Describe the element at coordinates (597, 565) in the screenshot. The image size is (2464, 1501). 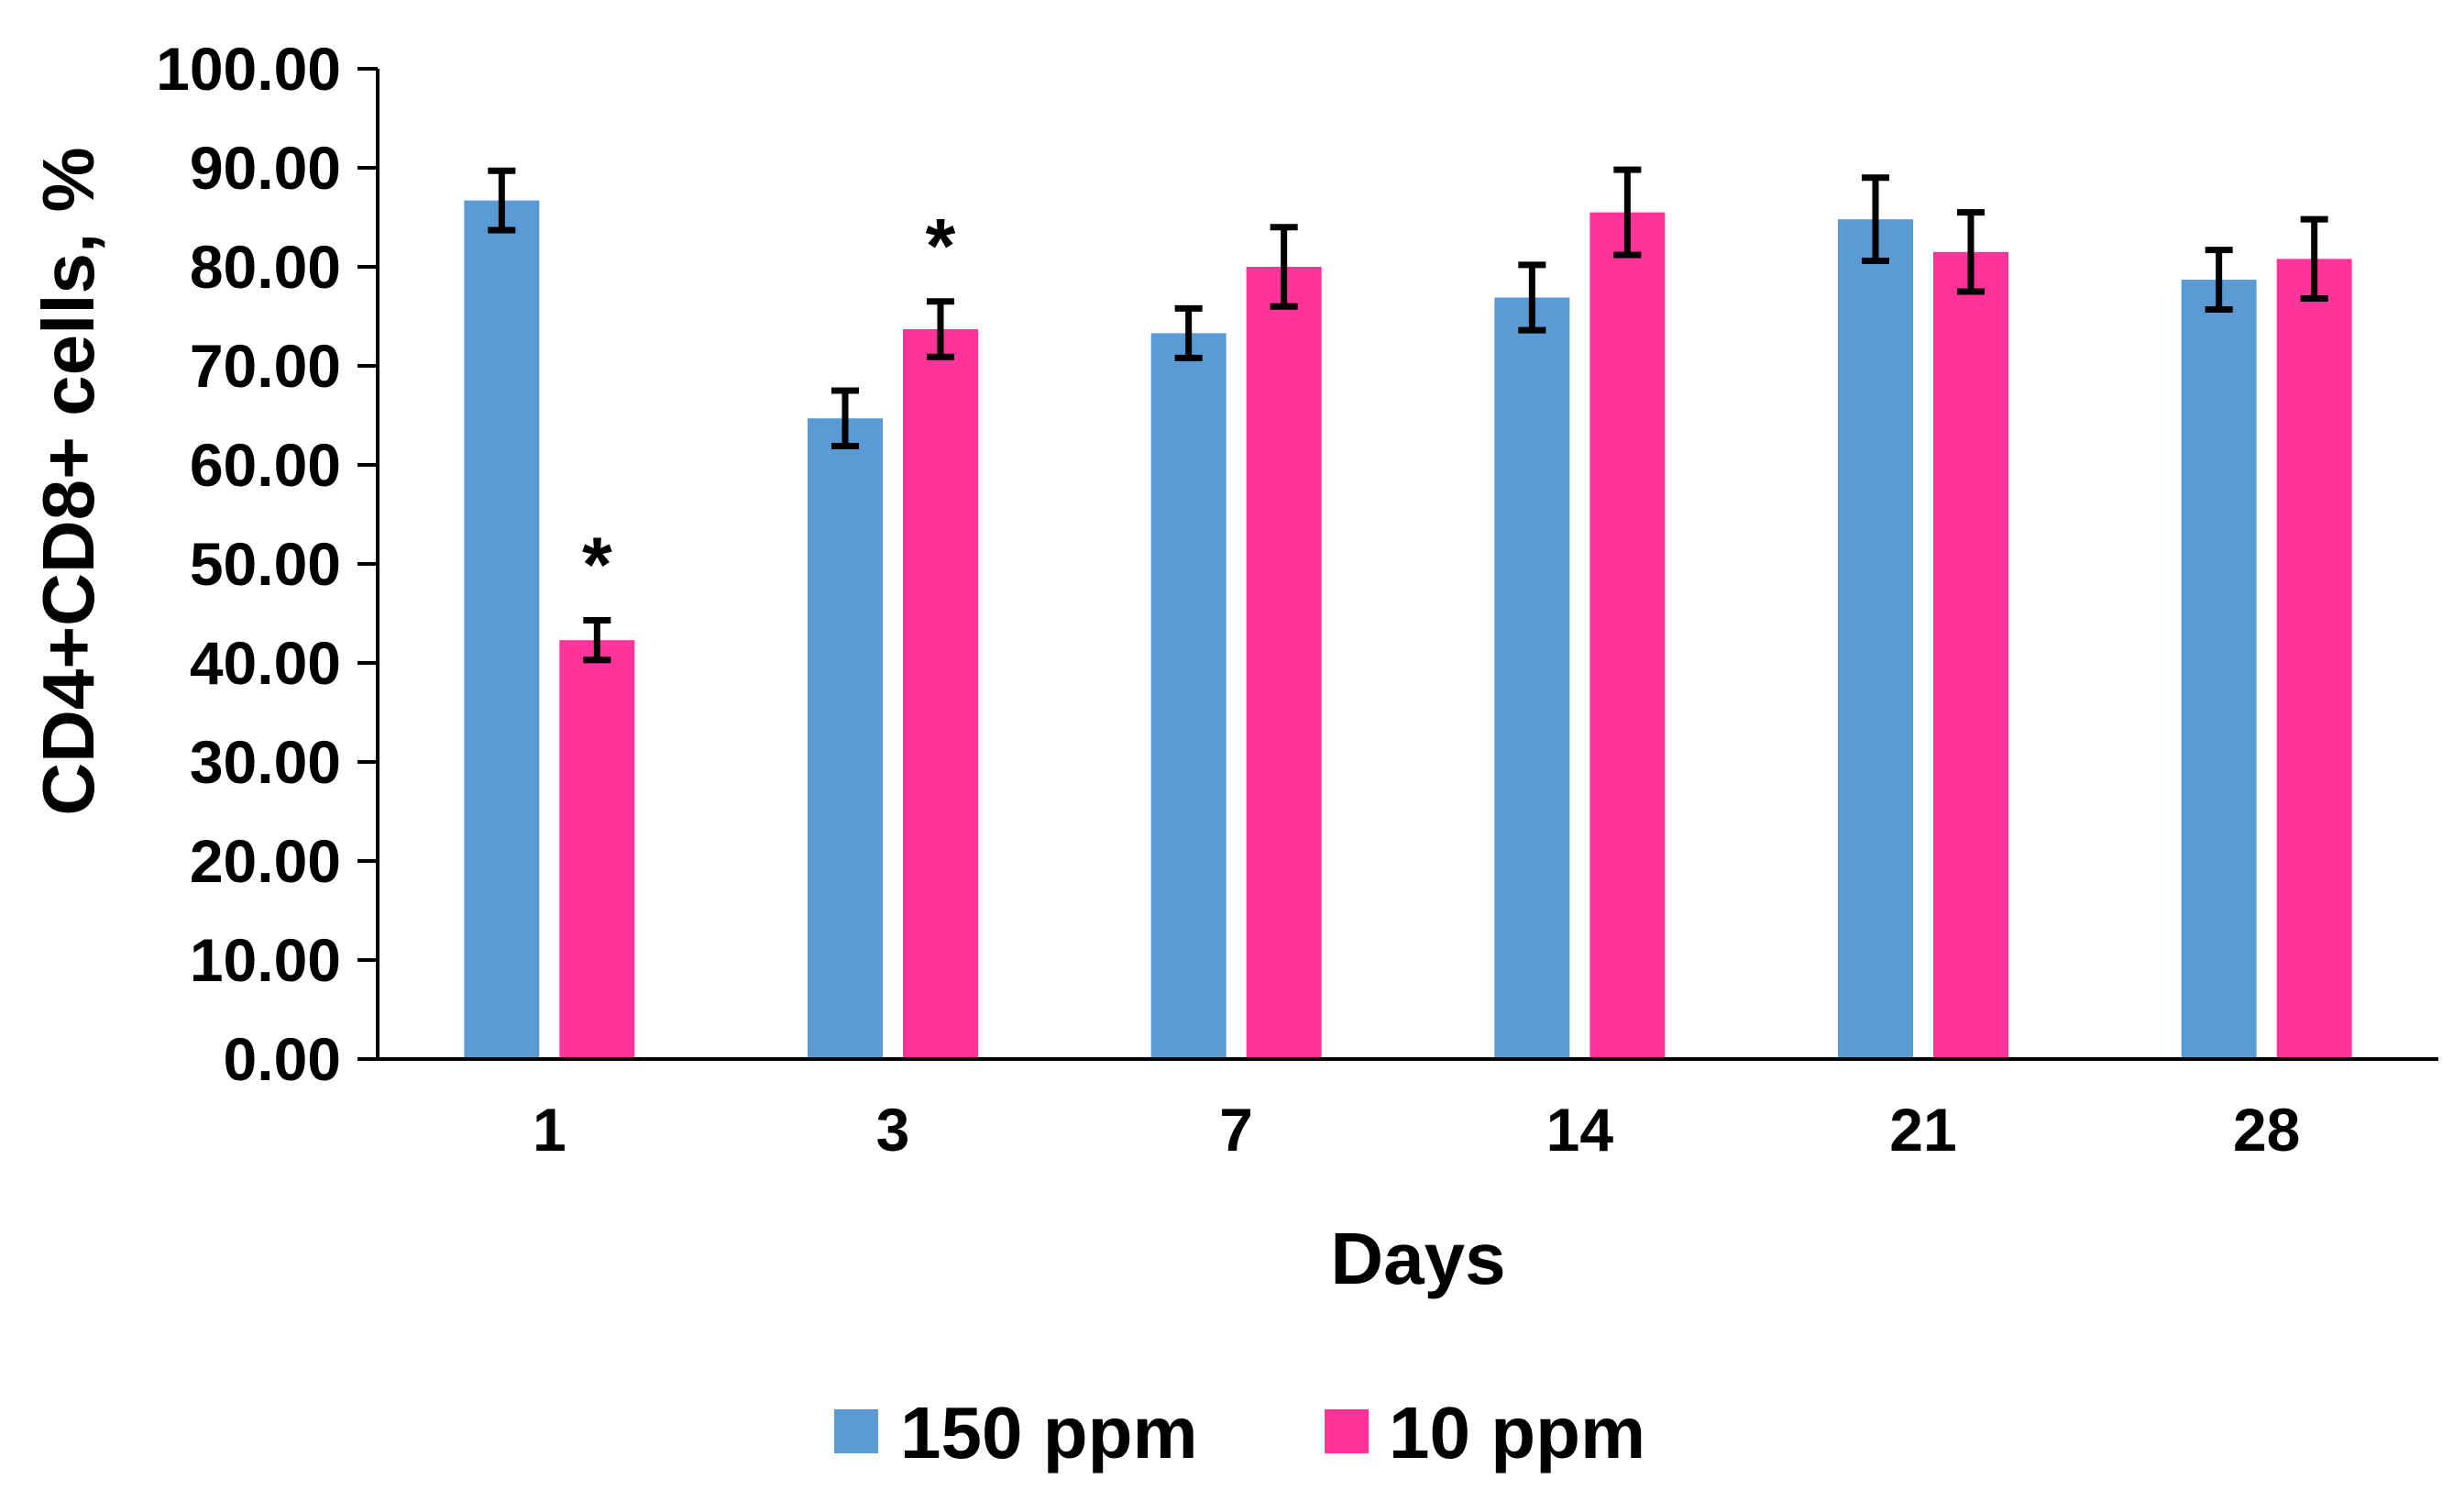
I see `significance-mark-day-1: *` at that location.